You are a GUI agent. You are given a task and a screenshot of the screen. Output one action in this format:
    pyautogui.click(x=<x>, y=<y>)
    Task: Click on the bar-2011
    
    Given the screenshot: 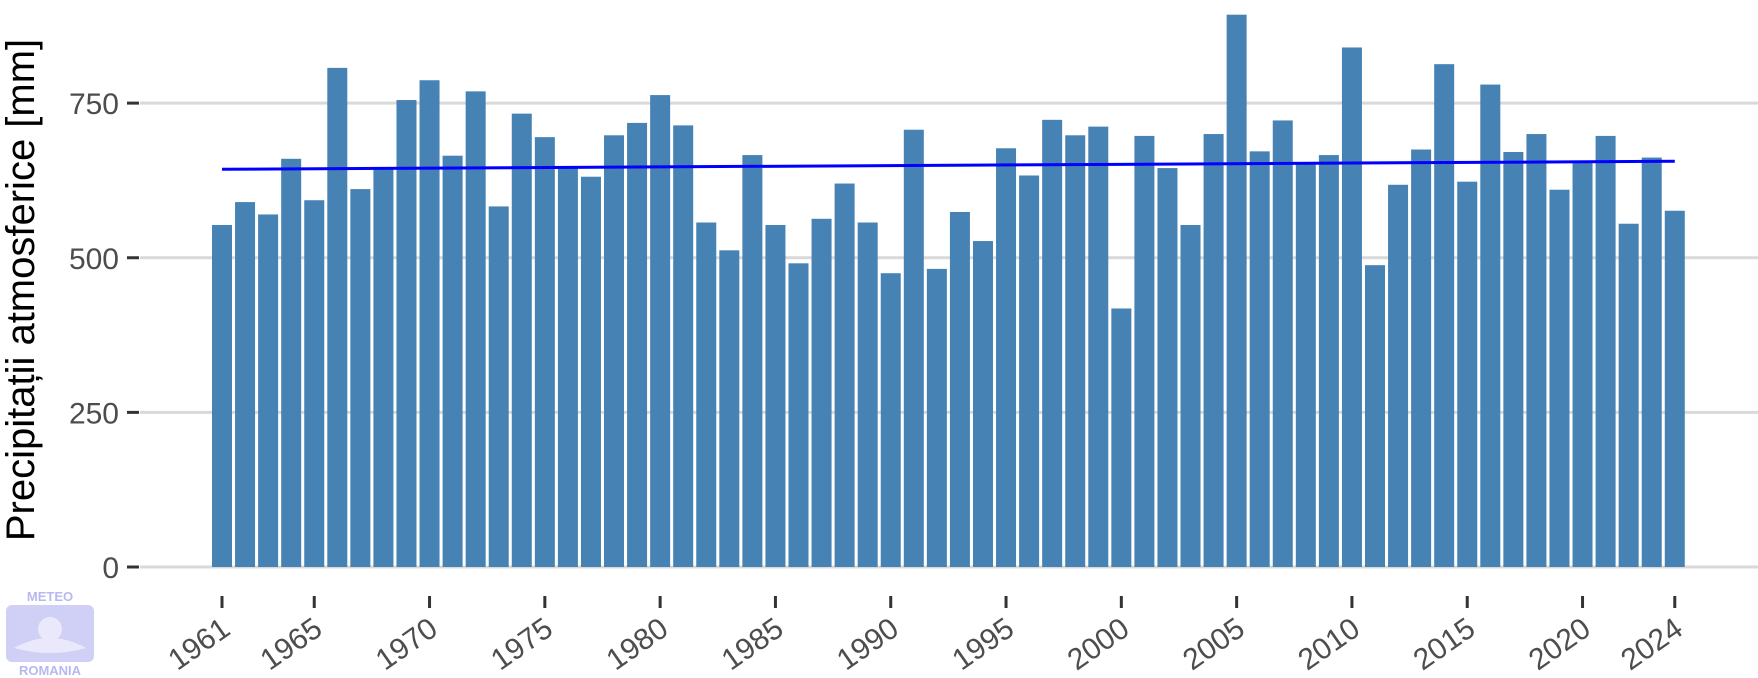 What is the action you would take?
    pyautogui.click(x=1375, y=416)
    